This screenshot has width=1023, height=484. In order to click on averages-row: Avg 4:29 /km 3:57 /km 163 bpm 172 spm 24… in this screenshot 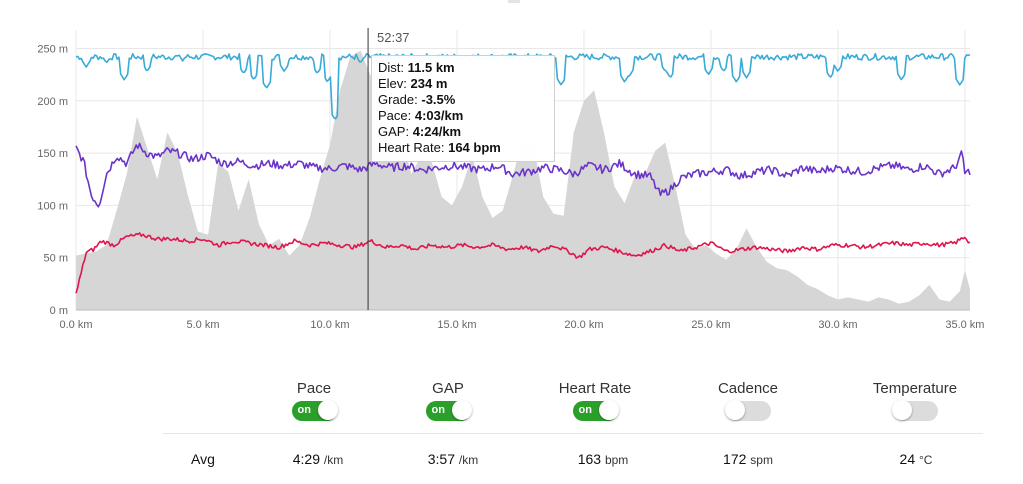, I will do `click(573, 458)`.